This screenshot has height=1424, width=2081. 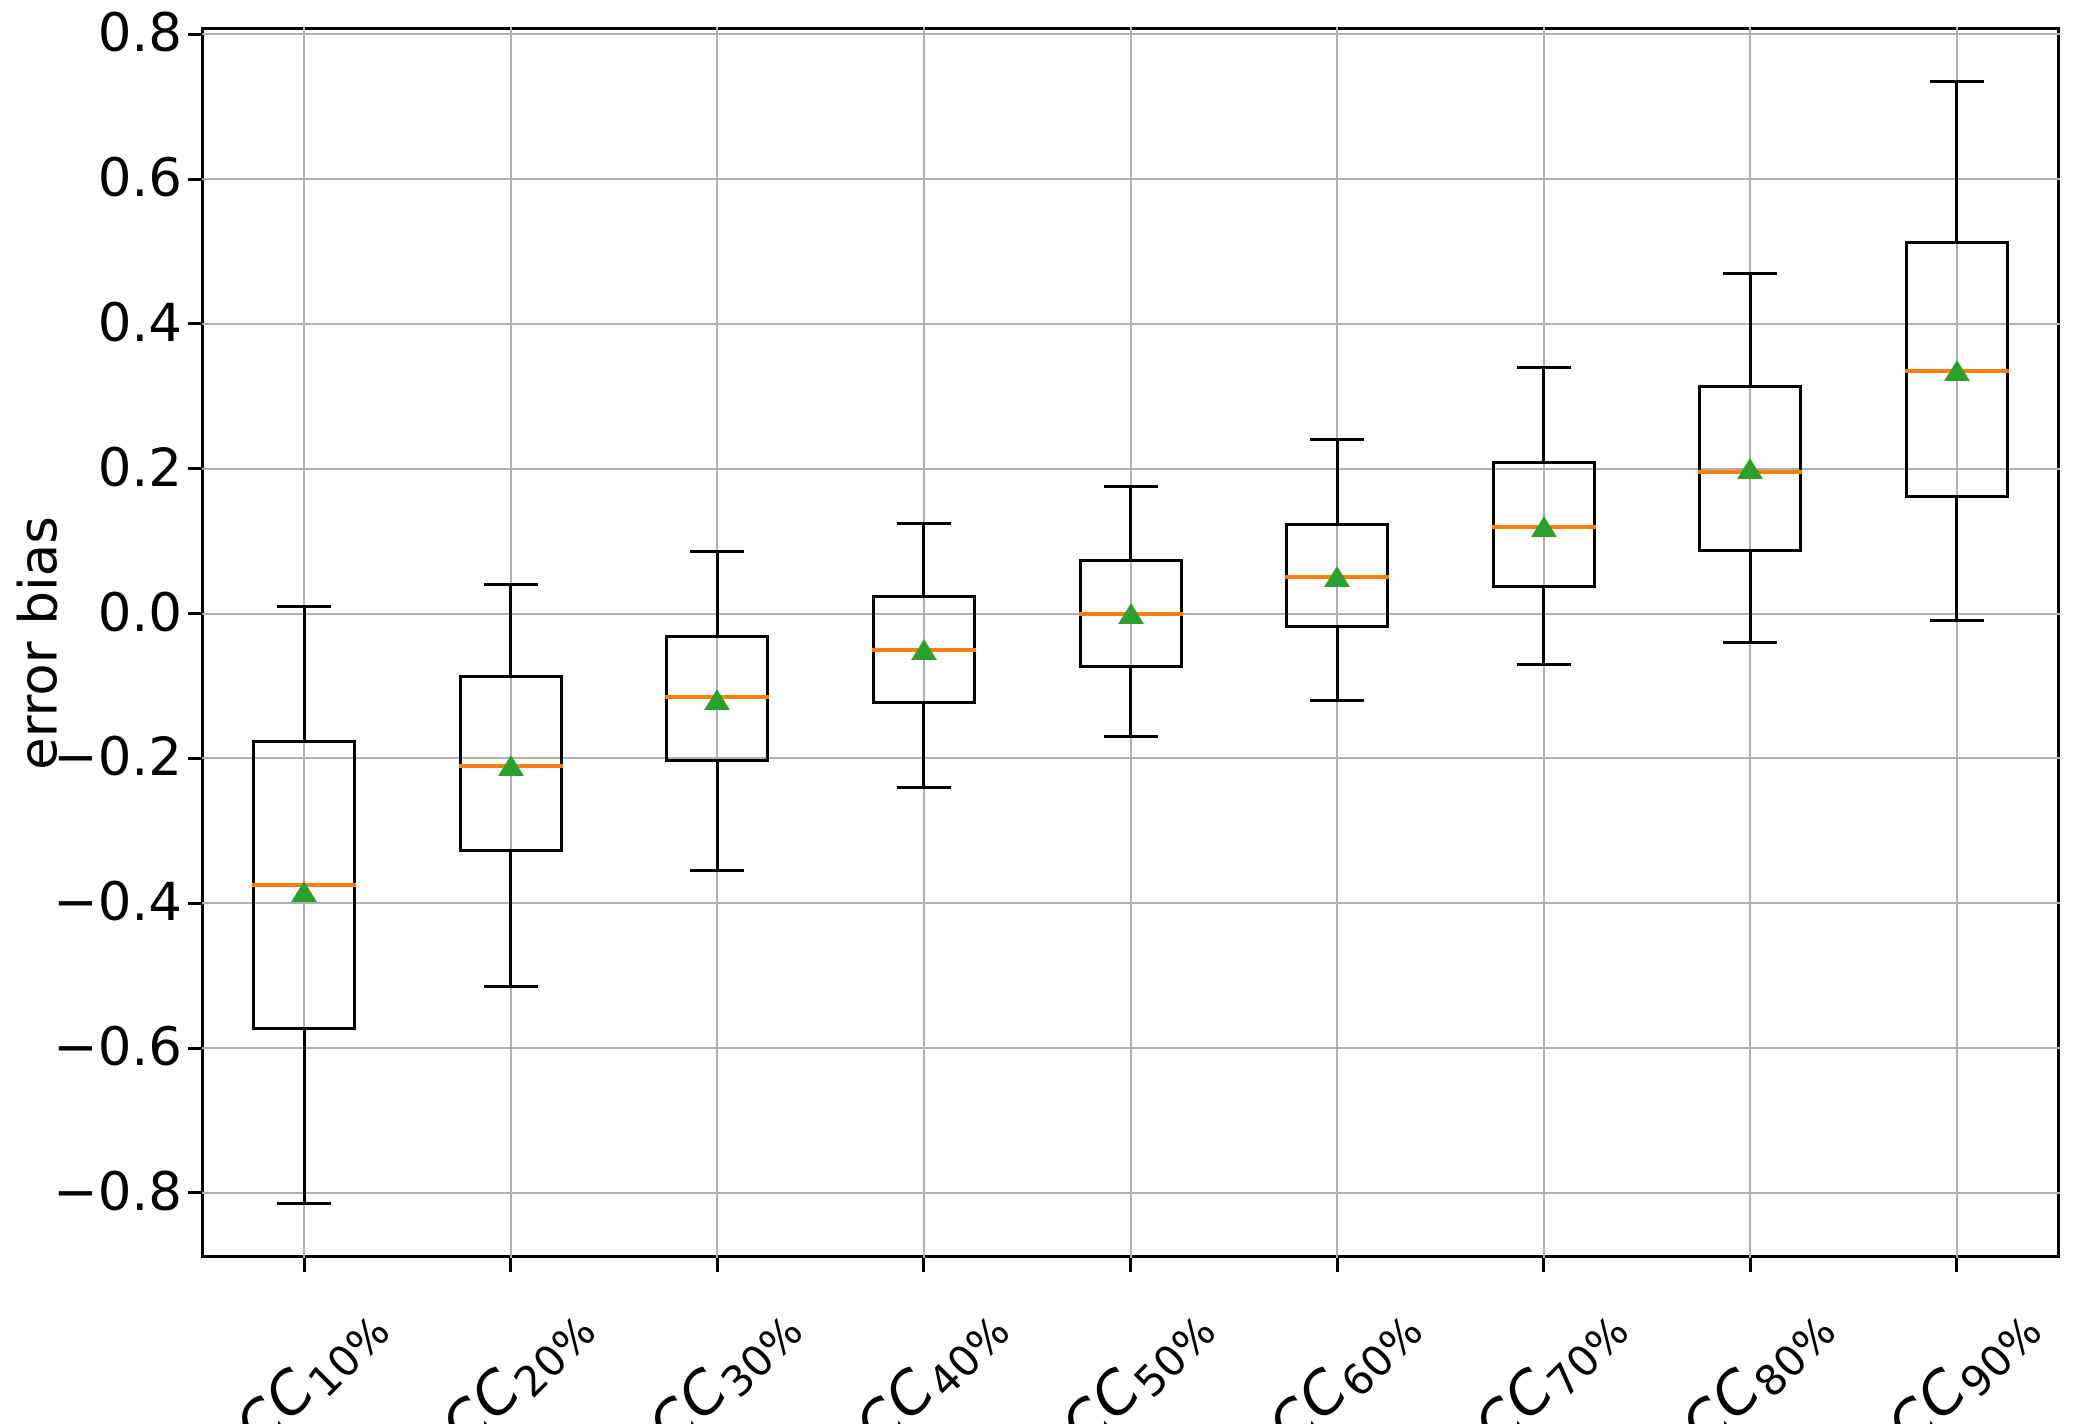 What do you see at coordinates (723, 1358) in the screenshot?
I see `x-category-label: CC30%` at bounding box center [723, 1358].